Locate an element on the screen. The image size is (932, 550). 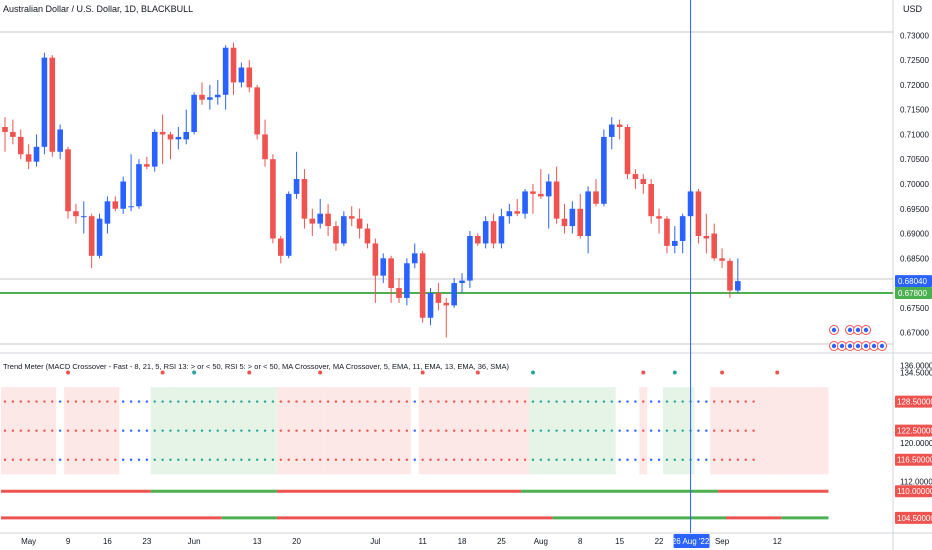
indicator-badge-label: 104.50000 is located at coordinates (914, 518).